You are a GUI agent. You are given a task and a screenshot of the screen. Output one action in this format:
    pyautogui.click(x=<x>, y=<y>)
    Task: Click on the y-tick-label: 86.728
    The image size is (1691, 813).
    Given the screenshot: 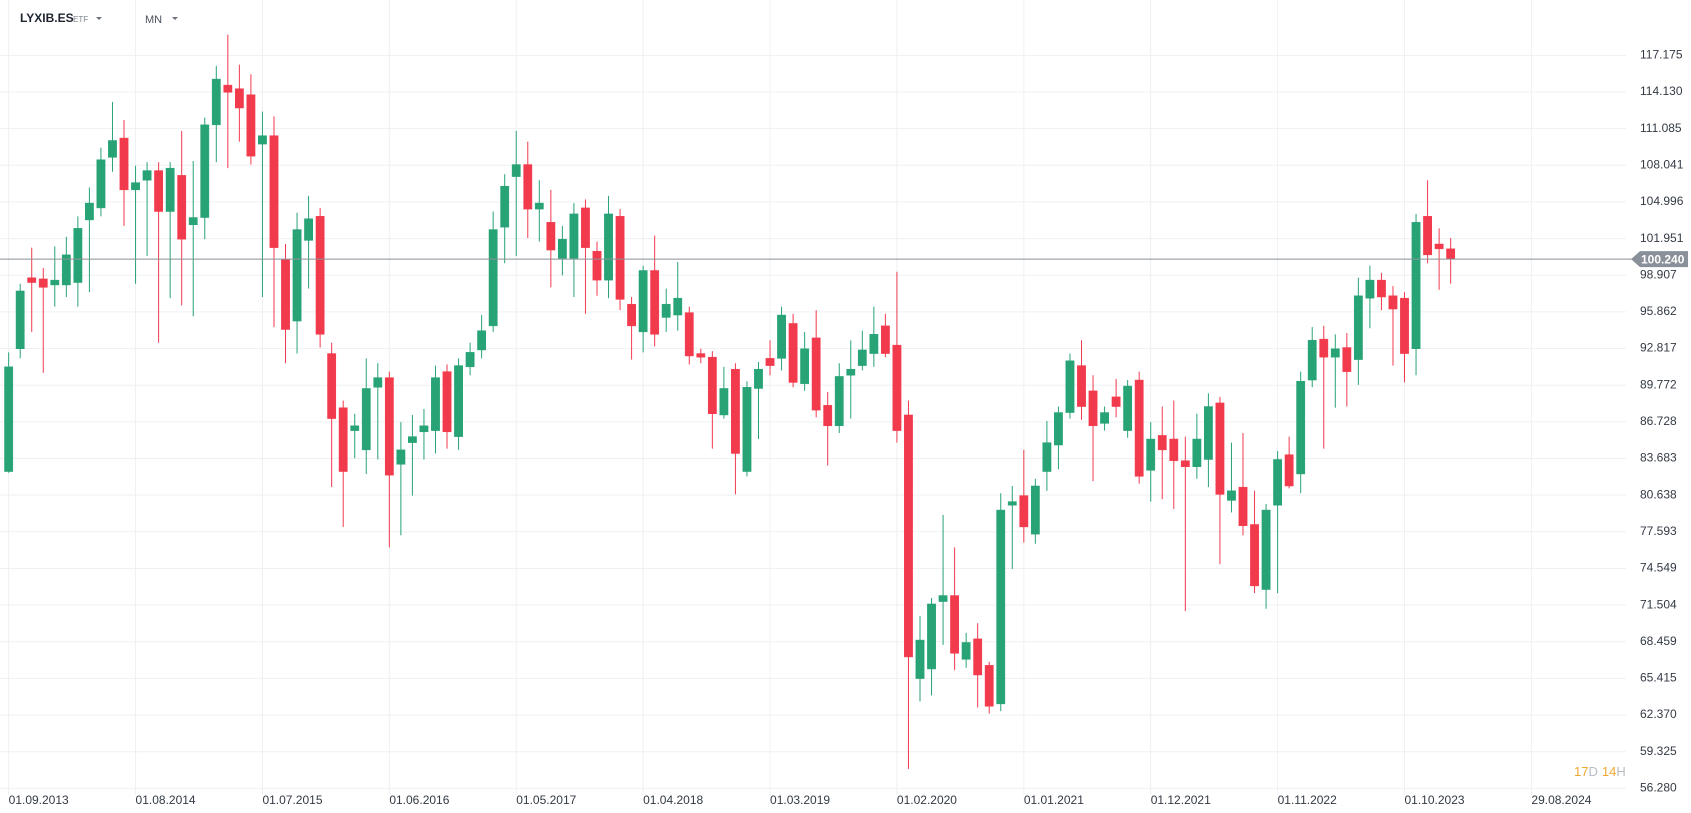 What is the action you would take?
    pyautogui.click(x=1658, y=421)
    